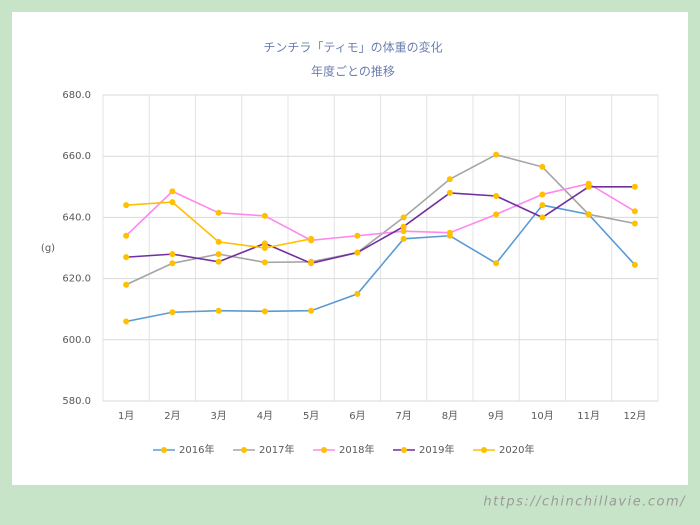 The width and height of the screenshot is (700, 525). Describe the element at coordinates (76, 401) in the screenshot. I see `y-tick-label: 580.0` at that location.